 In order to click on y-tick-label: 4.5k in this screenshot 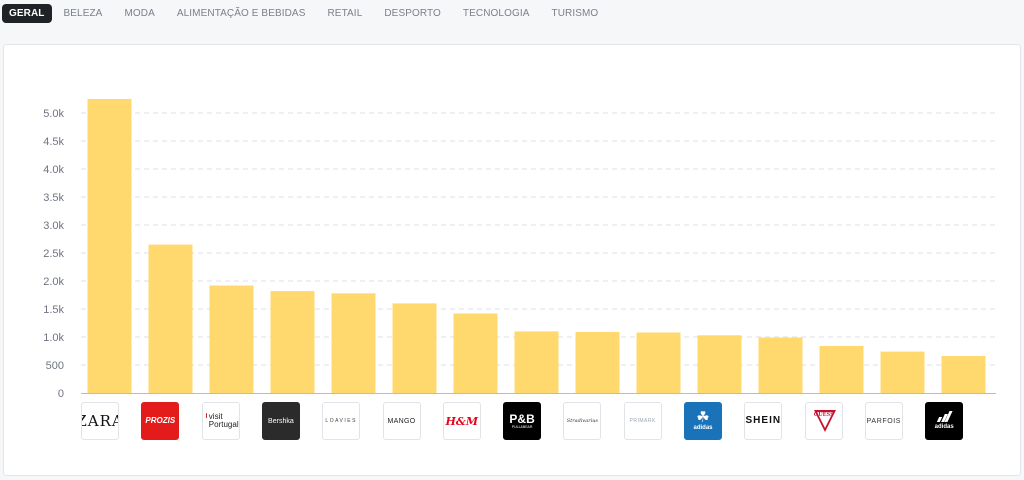, I will do `click(53, 142)`.